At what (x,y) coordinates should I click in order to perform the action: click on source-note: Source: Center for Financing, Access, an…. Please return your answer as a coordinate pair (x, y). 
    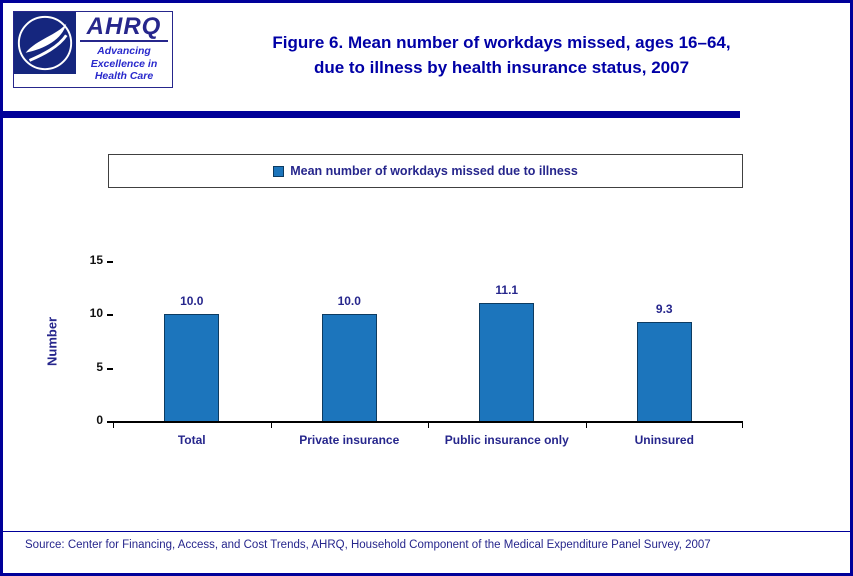
    Looking at the image, I should click on (368, 545).